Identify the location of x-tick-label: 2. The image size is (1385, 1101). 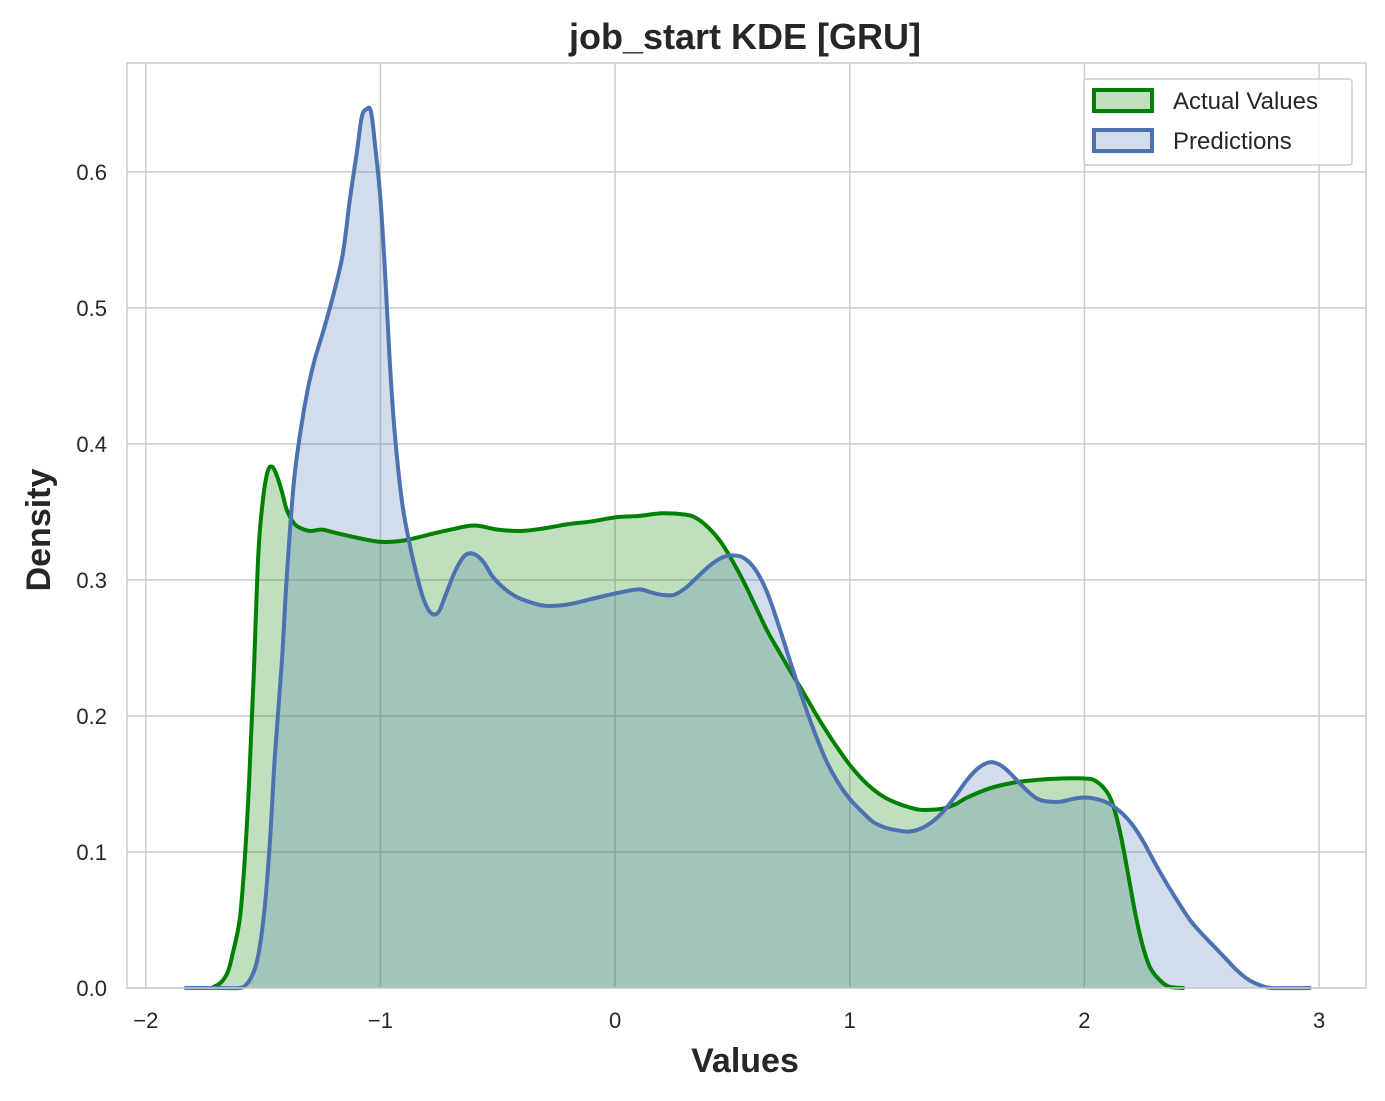
(1084, 1020).